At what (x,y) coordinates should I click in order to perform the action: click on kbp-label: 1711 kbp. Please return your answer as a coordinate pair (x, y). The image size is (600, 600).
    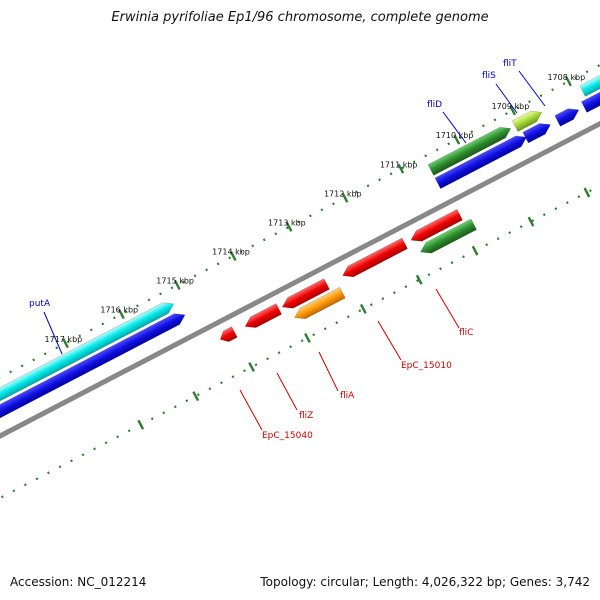
    Looking at the image, I should click on (399, 164).